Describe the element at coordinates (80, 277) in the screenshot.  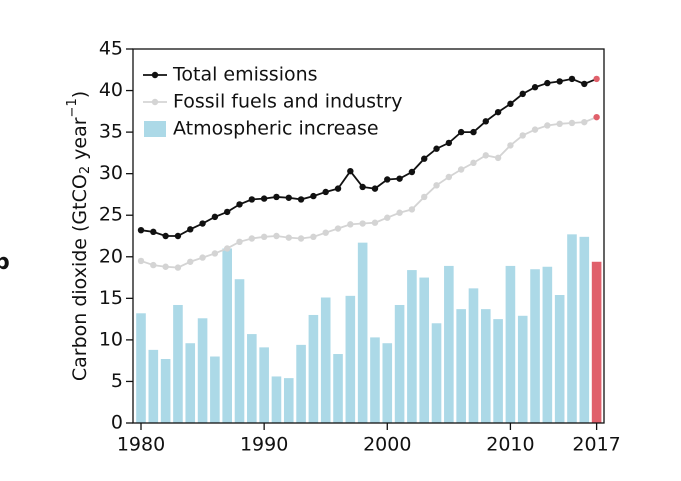
I see `y-label-part: Carbon dioxide (GtCO` at that location.